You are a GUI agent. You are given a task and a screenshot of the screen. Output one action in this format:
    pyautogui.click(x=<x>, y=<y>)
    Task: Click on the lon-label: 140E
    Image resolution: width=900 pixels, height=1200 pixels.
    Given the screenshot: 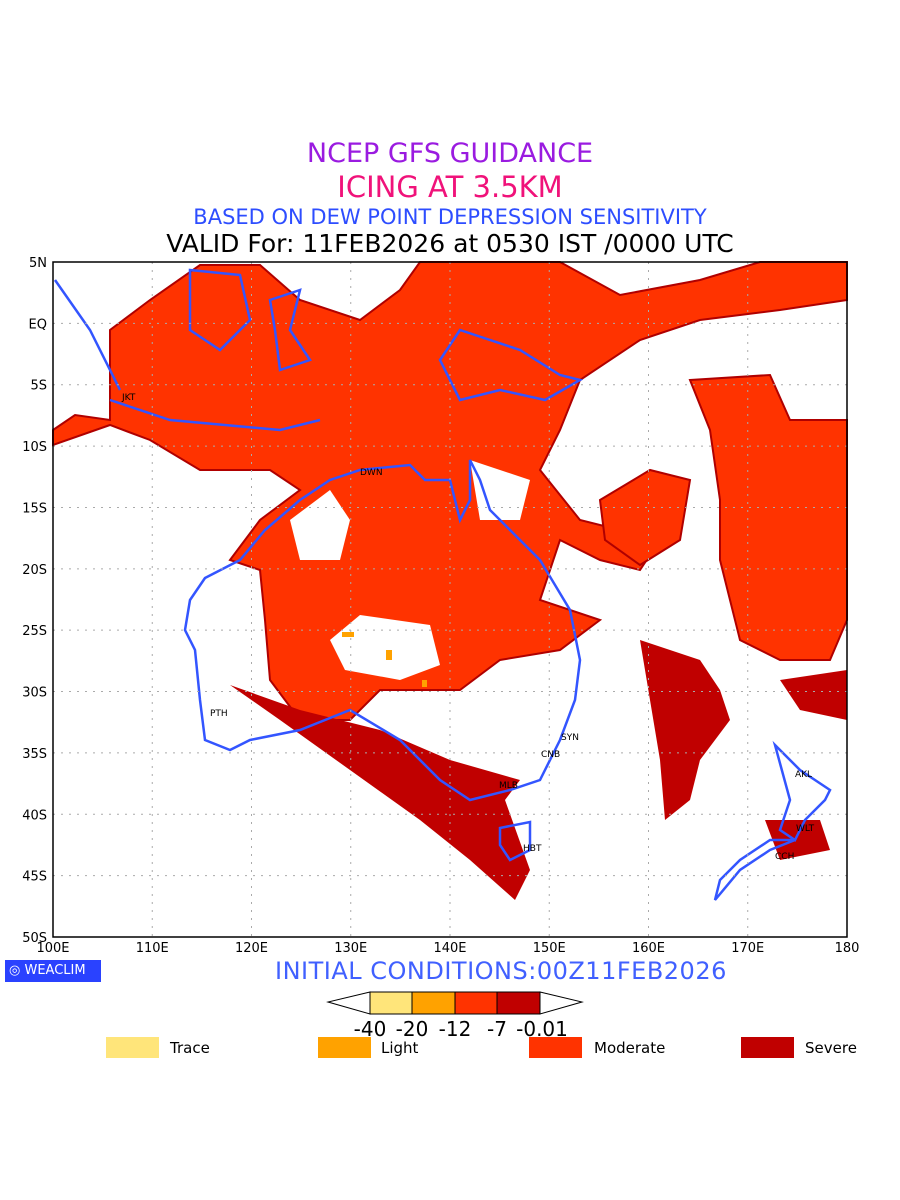 What is the action you would take?
    pyautogui.click(x=449, y=948)
    